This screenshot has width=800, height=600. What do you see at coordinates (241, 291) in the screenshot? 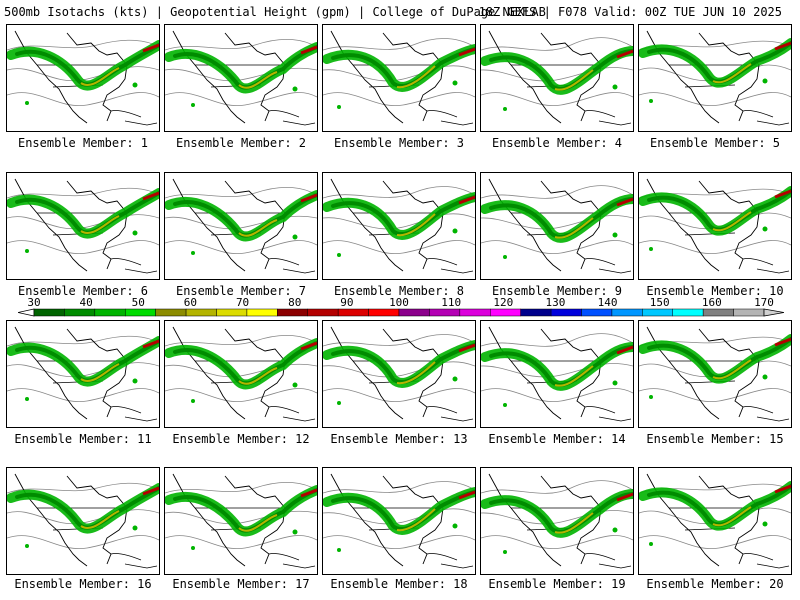
I see `ensemble-member-label: Ensemble Member: 7` at bounding box center [241, 291].